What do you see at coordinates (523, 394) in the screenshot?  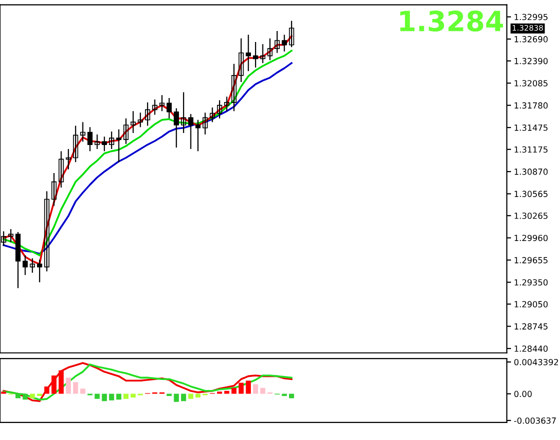 I see `y-tick-label: 0.00` at bounding box center [523, 394].